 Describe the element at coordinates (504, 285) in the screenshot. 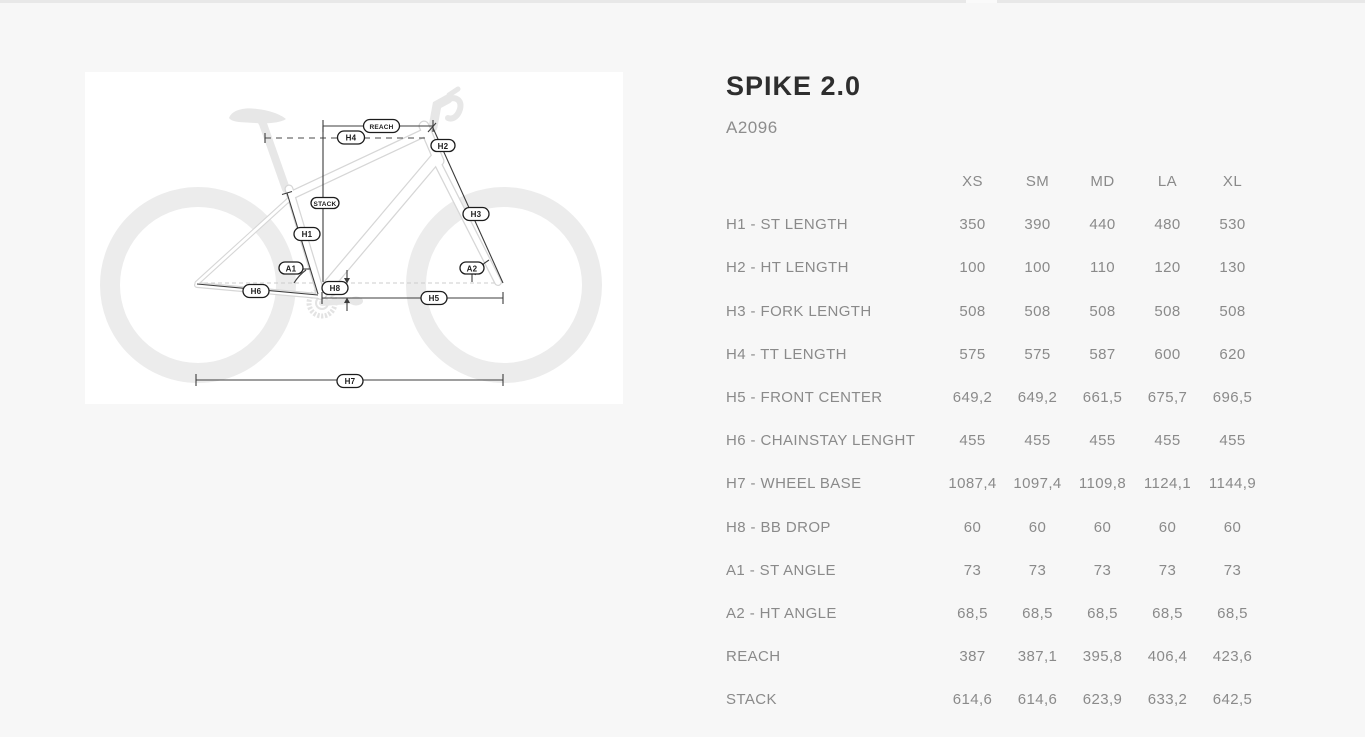

I see `front-wheel-silhouette` at that location.